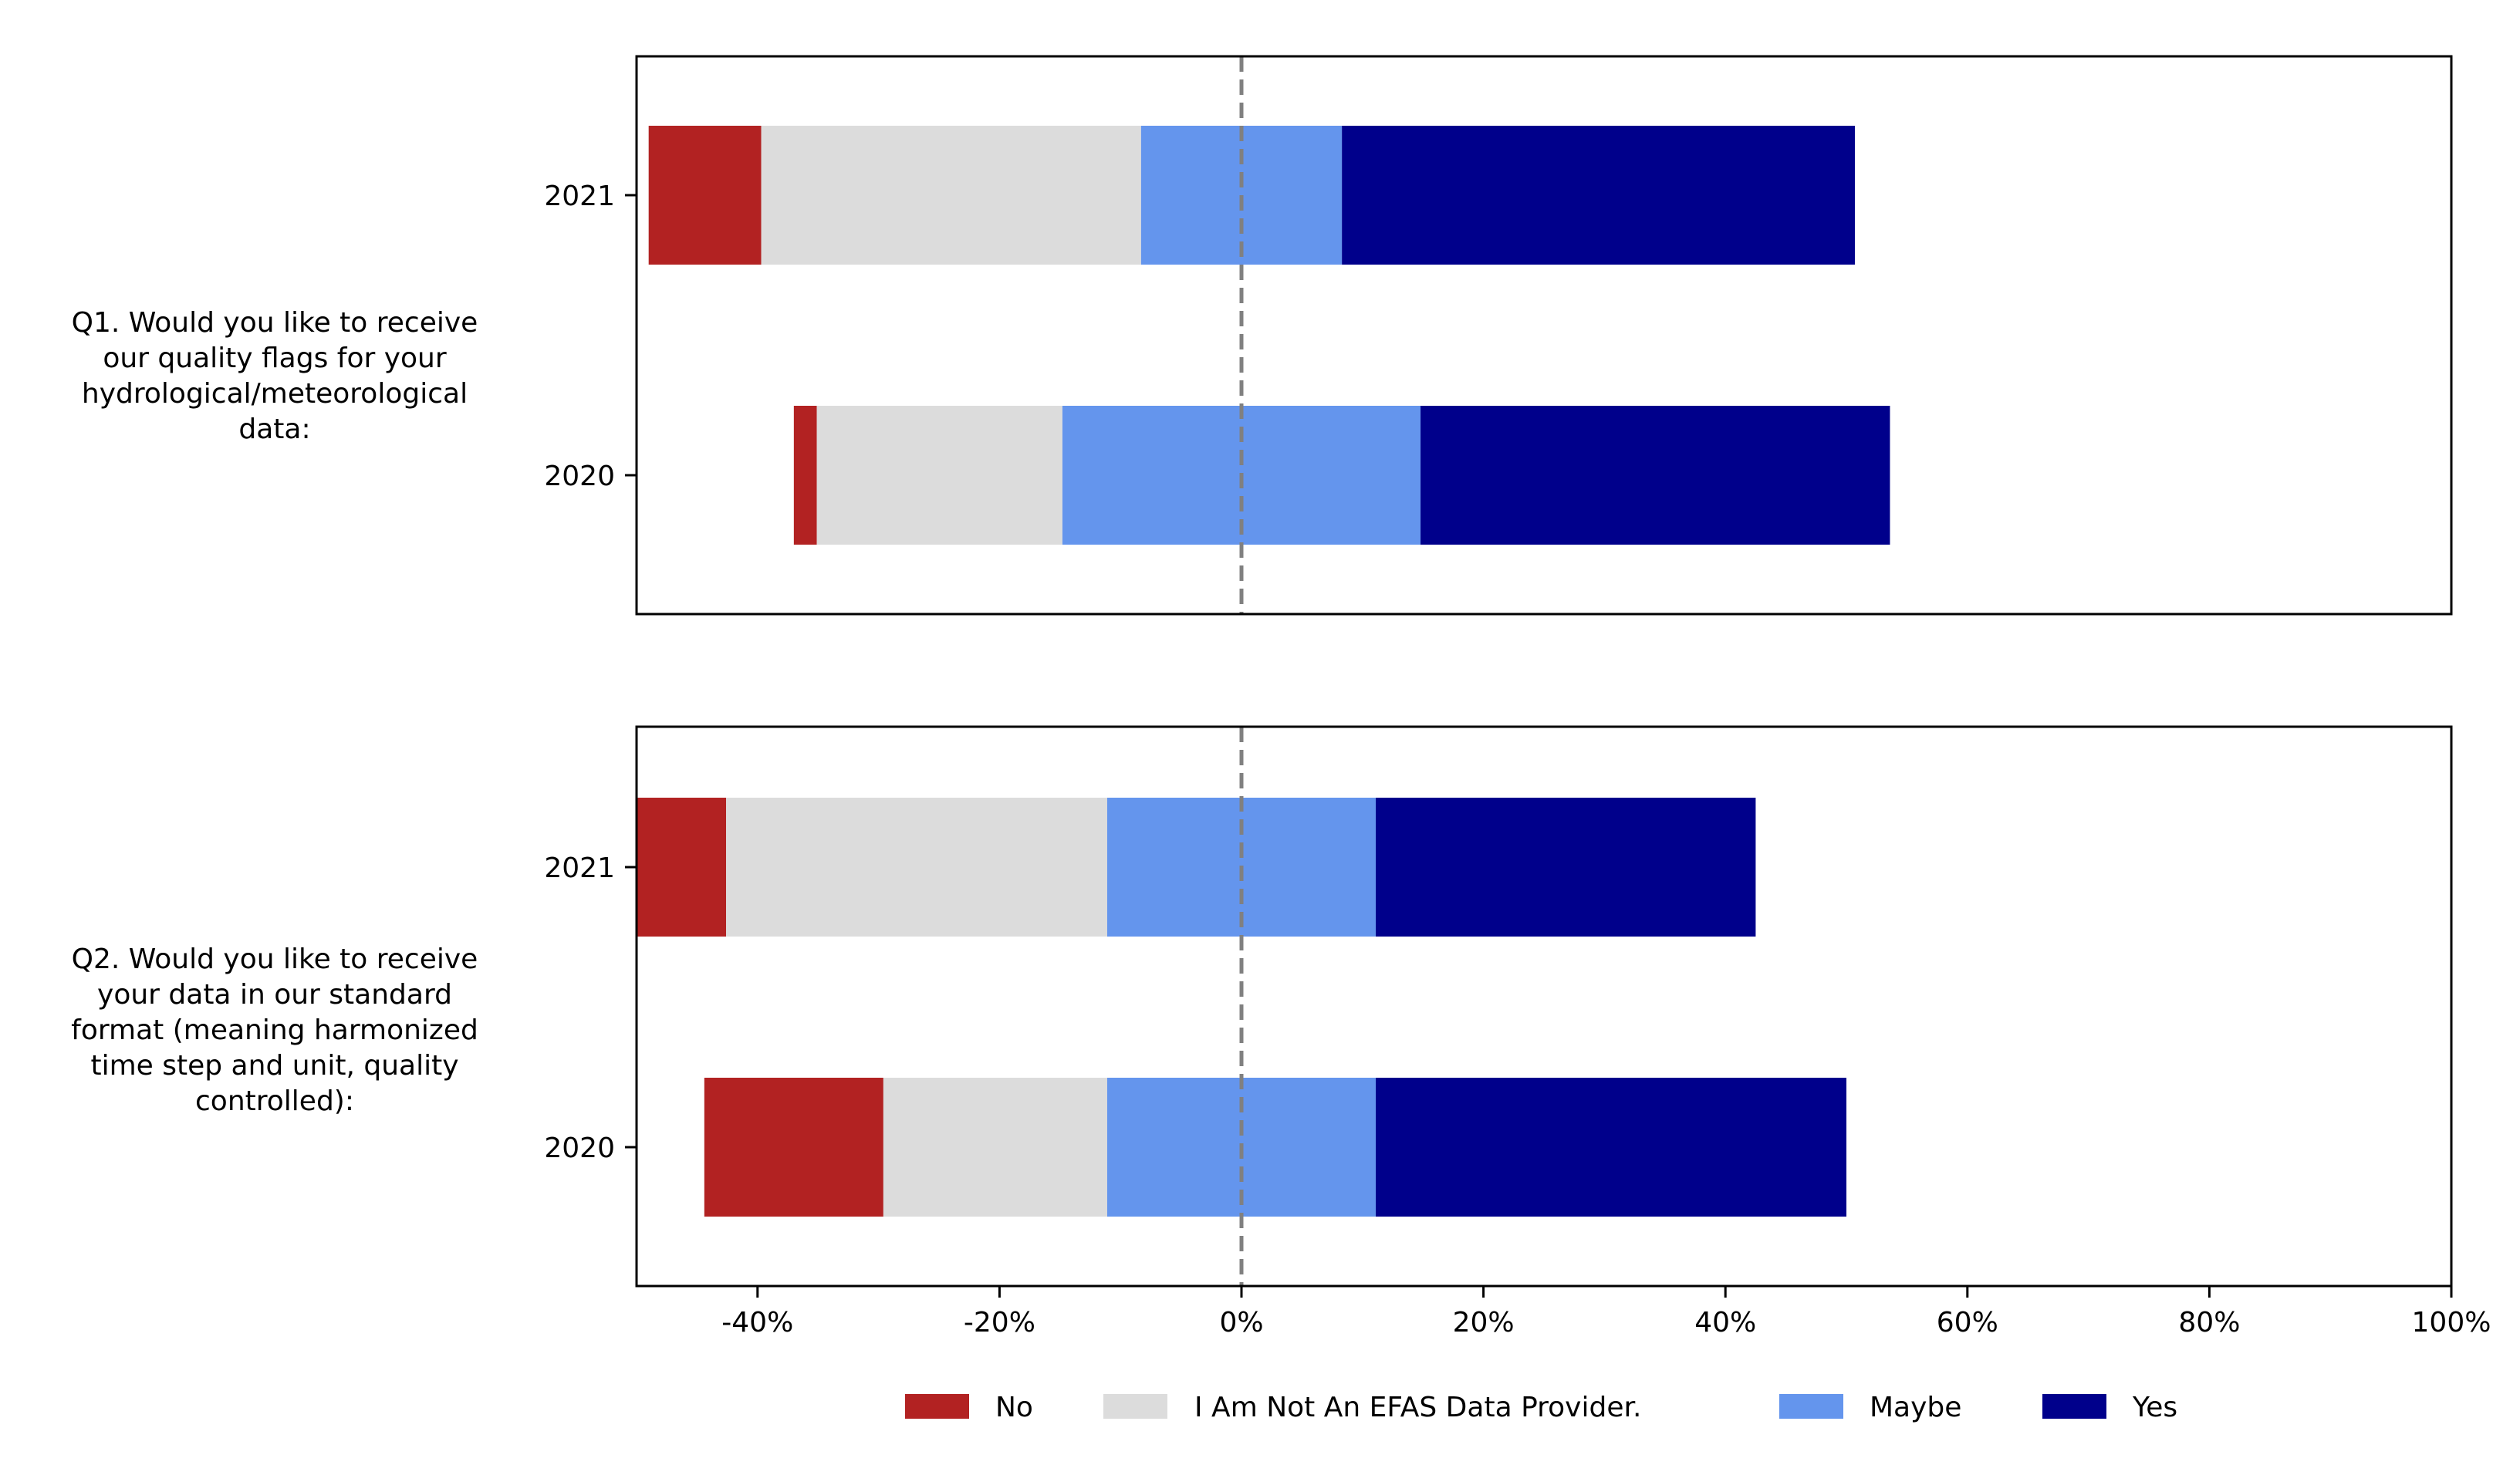 This screenshot has width=2520, height=1465. Describe the element at coordinates (1000, 1322) in the screenshot. I see `x-tick-label: -20%` at that location.